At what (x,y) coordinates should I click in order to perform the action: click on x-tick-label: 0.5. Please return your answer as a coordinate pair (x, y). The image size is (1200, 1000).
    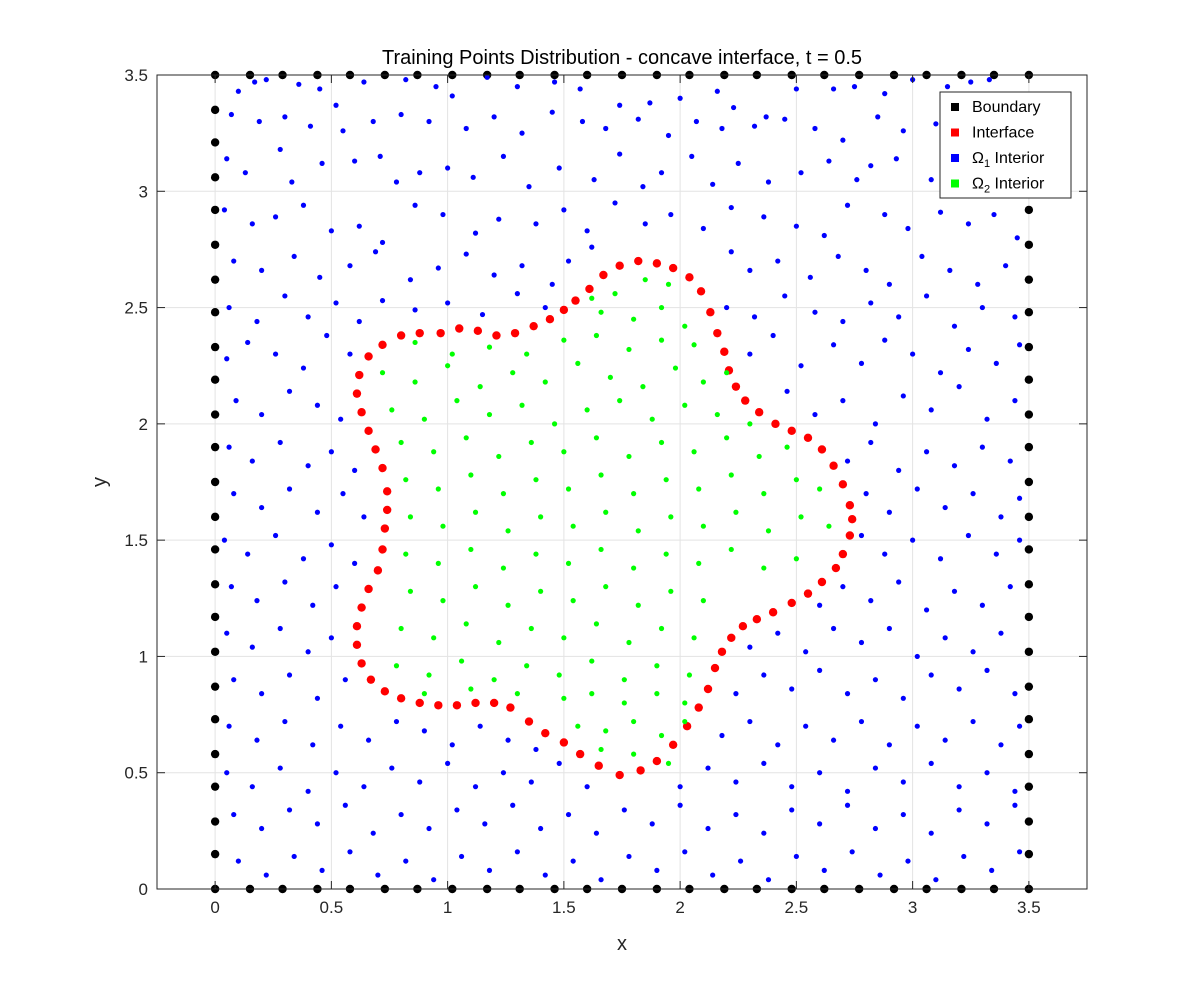
    Looking at the image, I should click on (332, 907).